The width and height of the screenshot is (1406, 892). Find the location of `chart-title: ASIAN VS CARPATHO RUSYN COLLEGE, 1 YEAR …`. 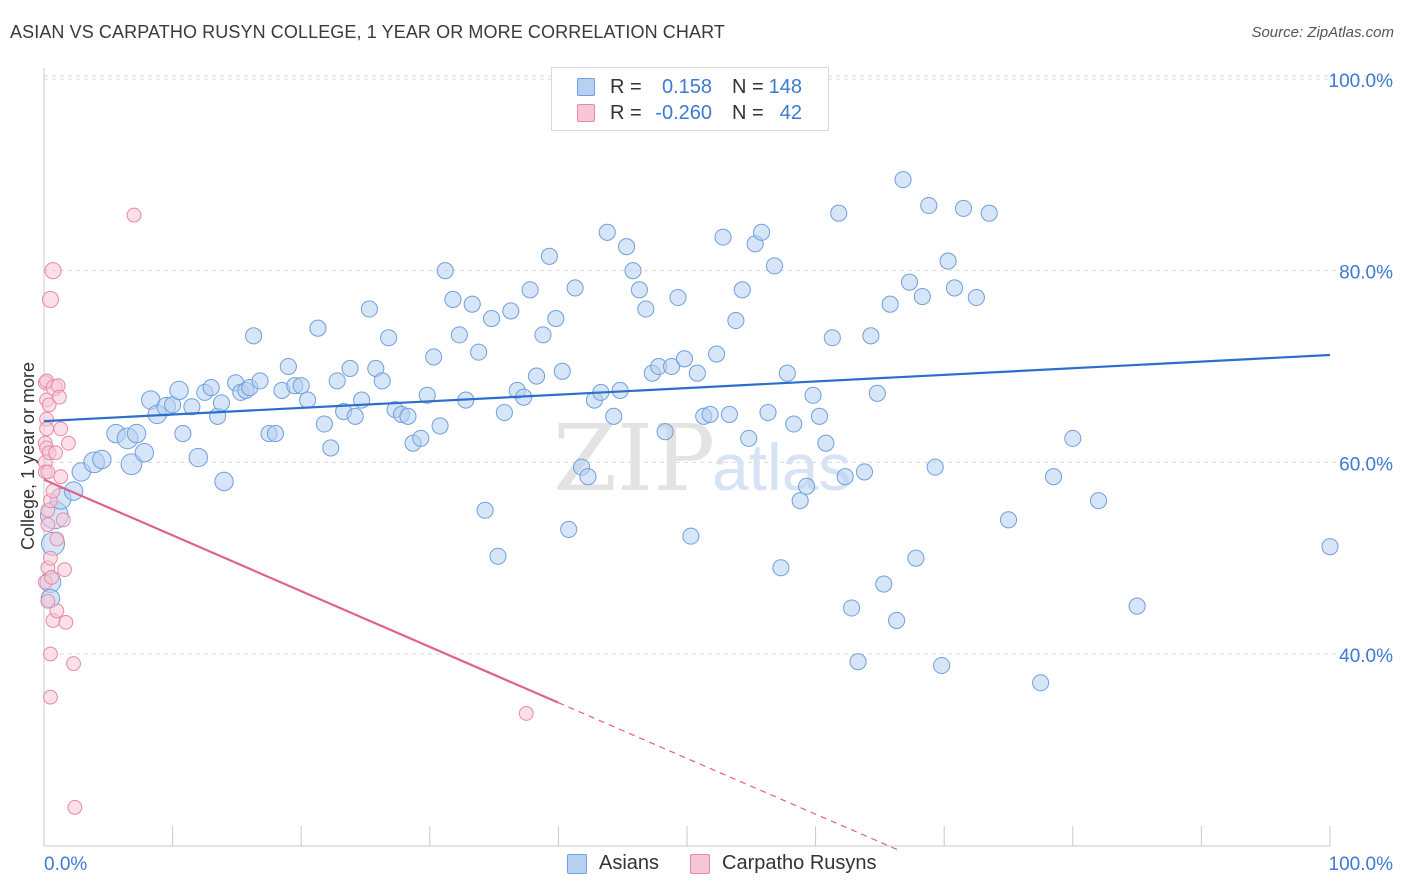

chart-title: ASIAN VS CARPATHO RUSYN COLLEGE, 1 YEAR … is located at coordinates (367, 32).